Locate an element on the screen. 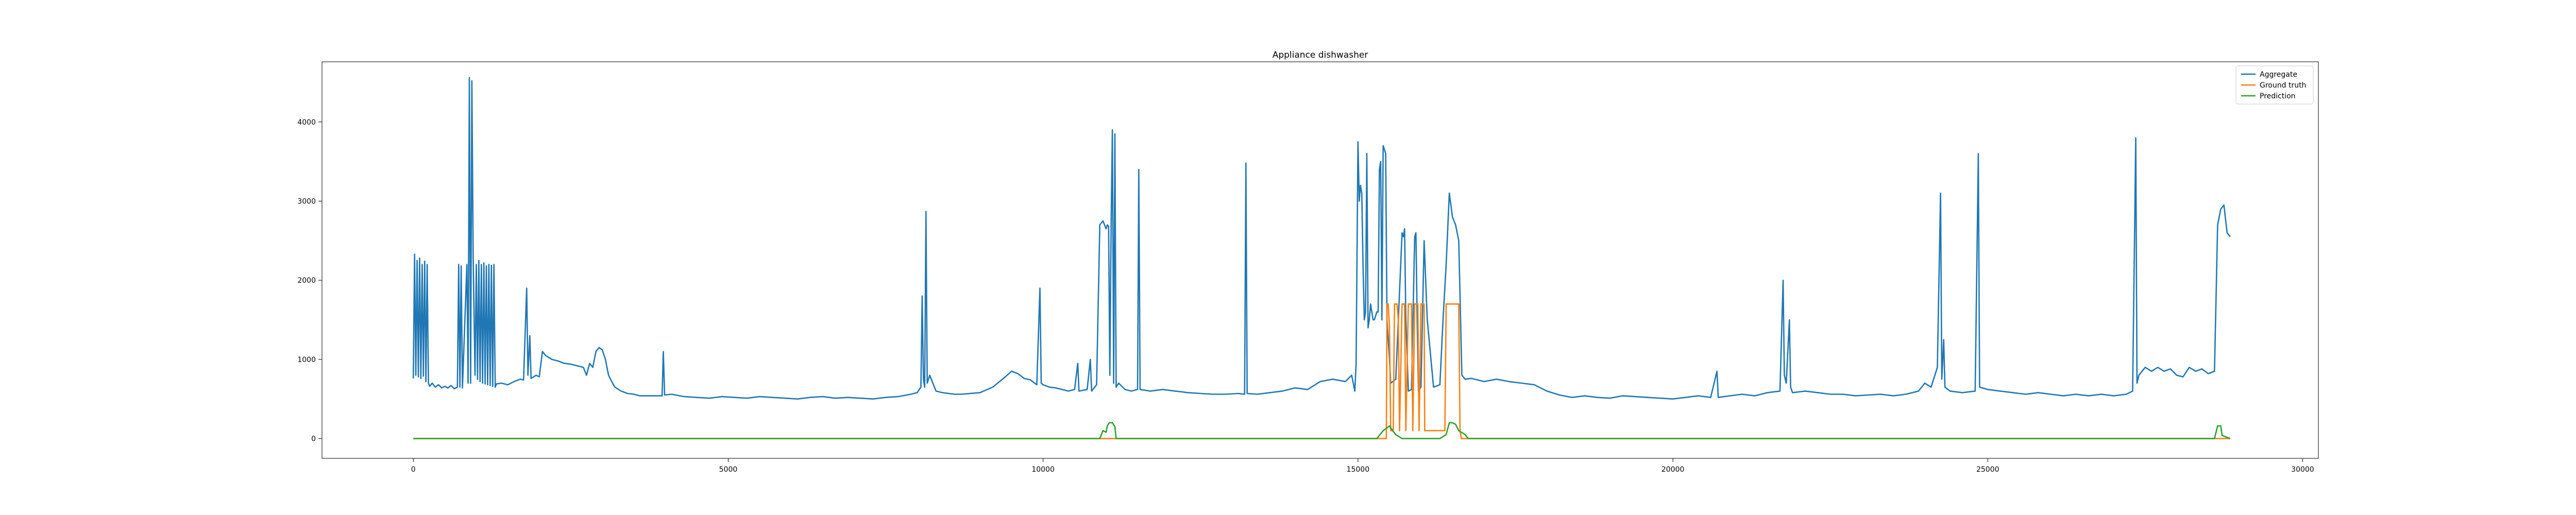  legend-box is located at coordinates (2274, 85).